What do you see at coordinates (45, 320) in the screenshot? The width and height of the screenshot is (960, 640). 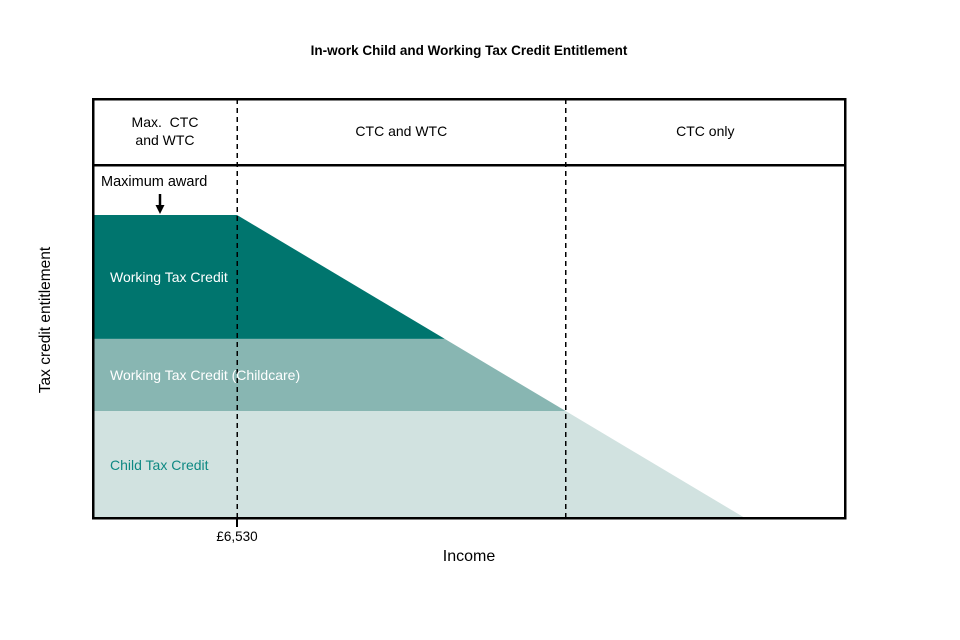 I see `y-axis-title: Tax credit entitlement` at bounding box center [45, 320].